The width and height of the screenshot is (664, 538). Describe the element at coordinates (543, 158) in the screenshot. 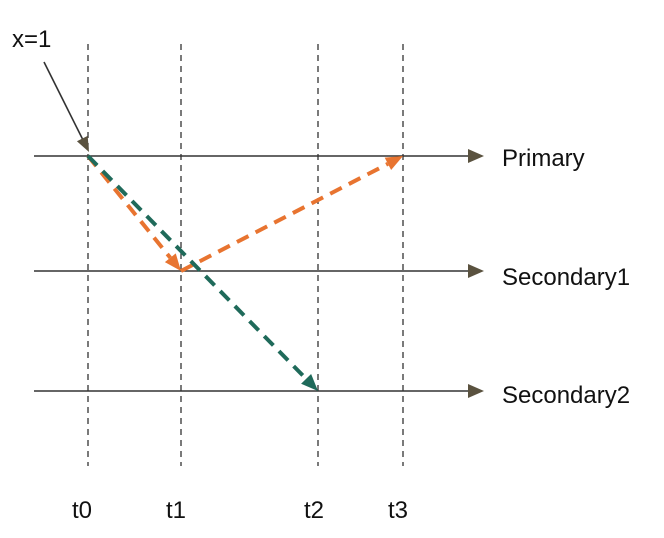

I see `node-label-primary: Primary` at that location.